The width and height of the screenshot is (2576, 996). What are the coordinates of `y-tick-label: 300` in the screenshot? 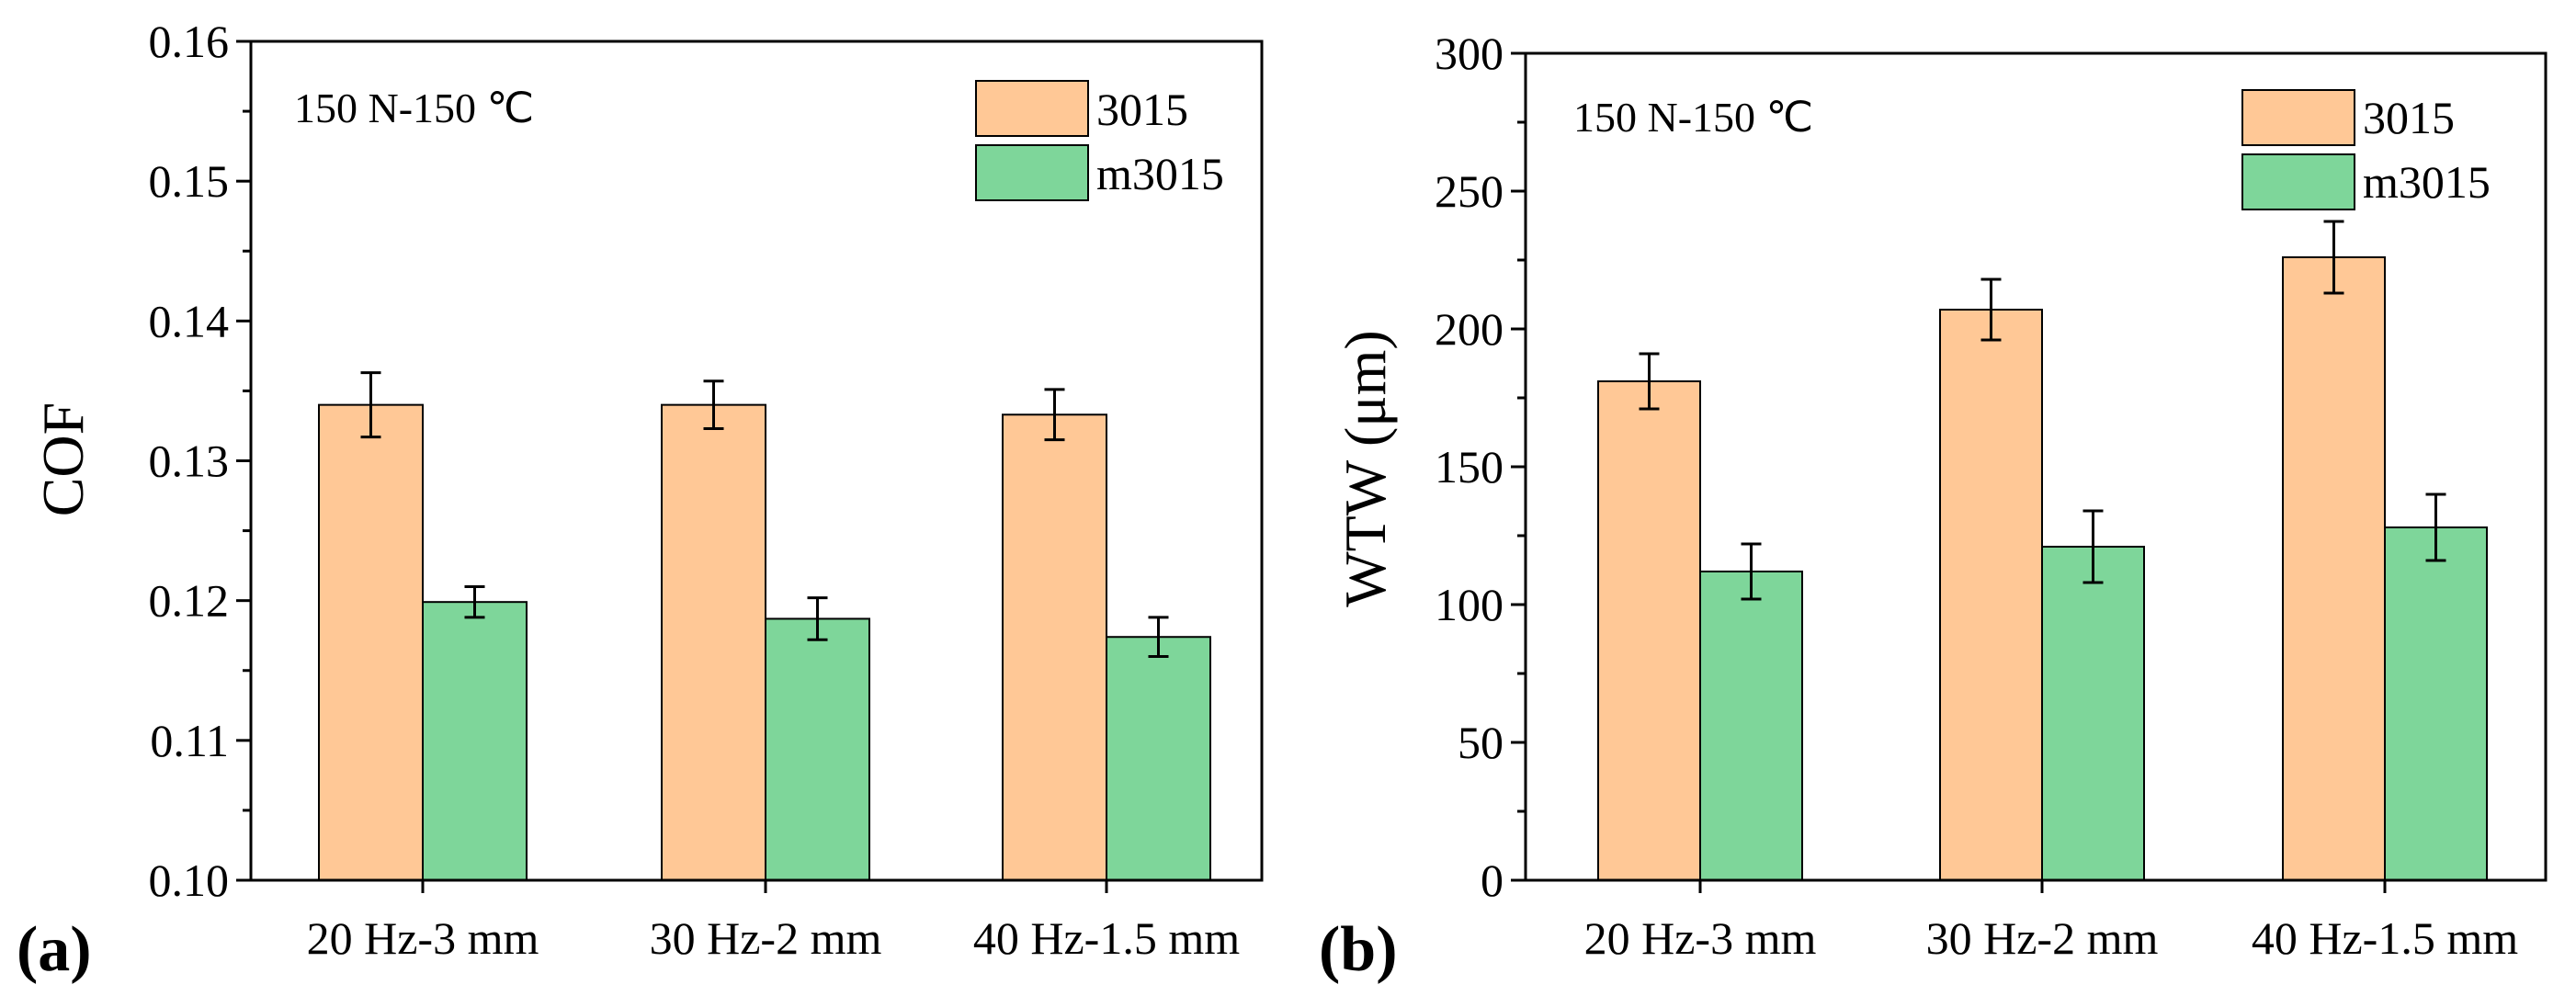 It's located at (1469, 53).